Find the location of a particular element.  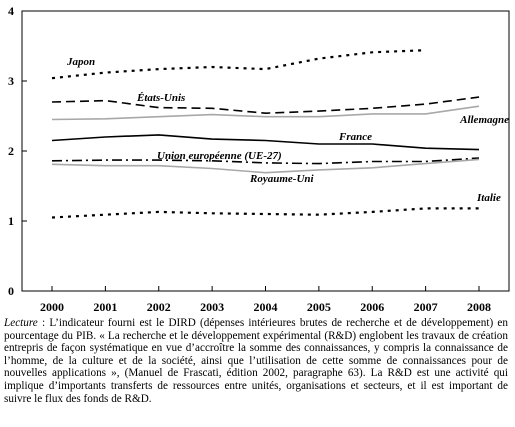

series-line-royaume-uni is located at coordinates (265, 166).